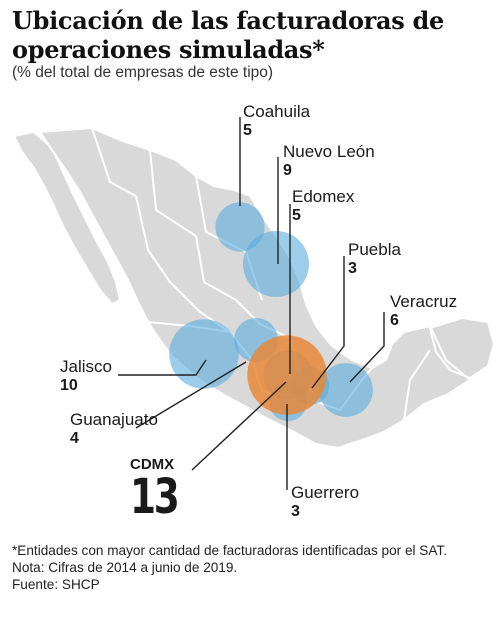  I want to click on label-nuevo-leon: Nuevo León 9, so click(329, 161).